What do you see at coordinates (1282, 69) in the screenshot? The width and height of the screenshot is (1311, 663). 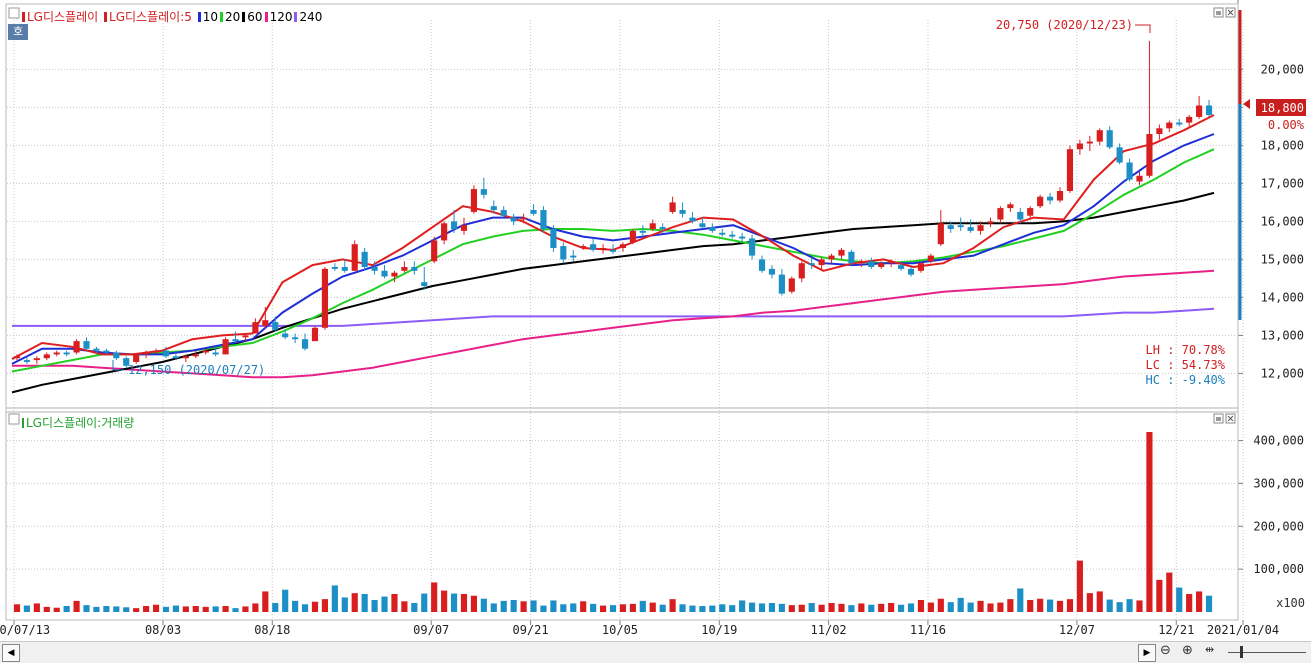 I see `price-tick: 20,000` at bounding box center [1282, 69].